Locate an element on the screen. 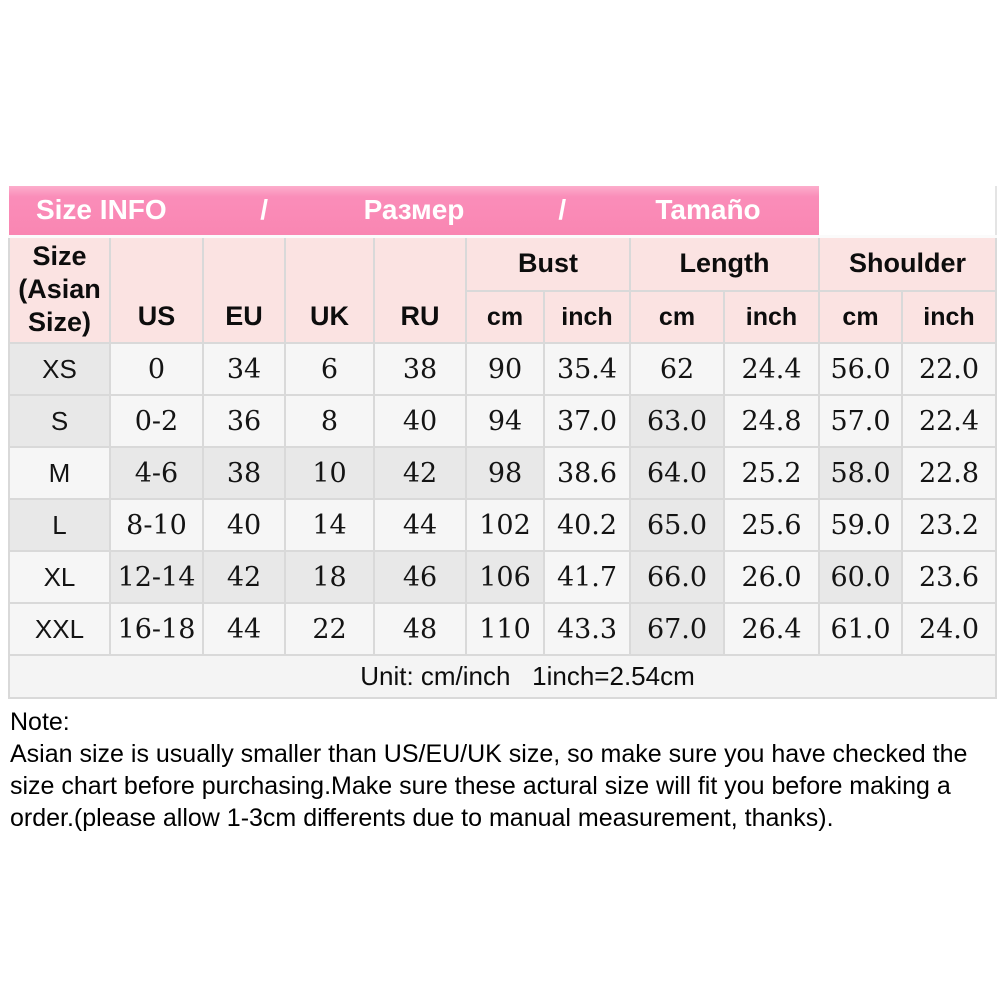  data-cell: 56.0 is located at coordinates (860, 369).